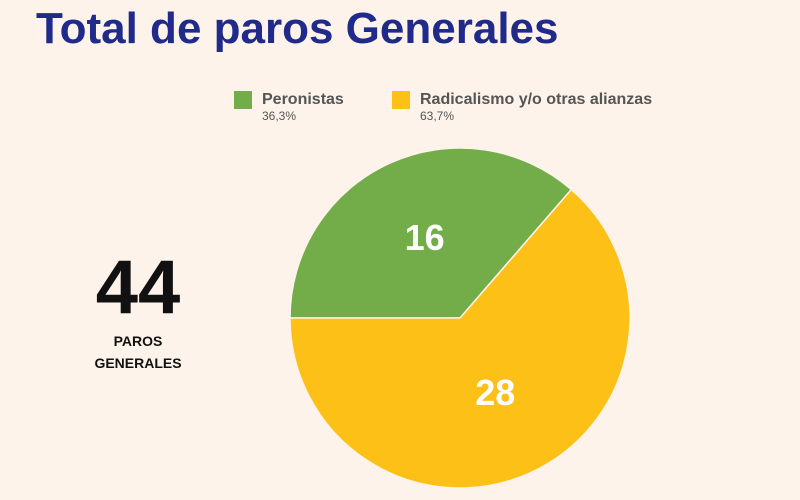 The width and height of the screenshot is (800, 500). Describe the element at coordinates (297, 28) in the screenshot. I see `chart-title: Total de paros Generales` at that location.